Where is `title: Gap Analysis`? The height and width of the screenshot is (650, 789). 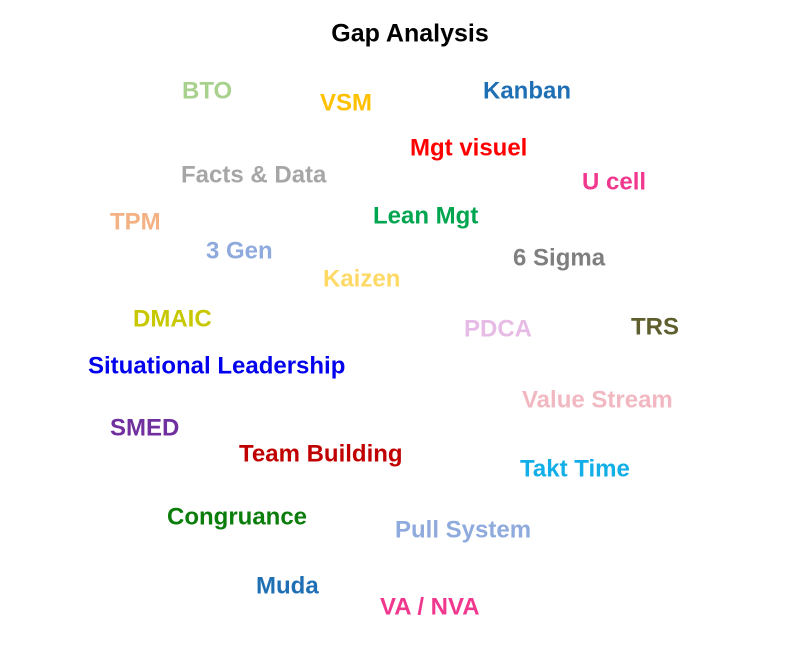 title: Gap Analysis is located at coordinates (409, 34).